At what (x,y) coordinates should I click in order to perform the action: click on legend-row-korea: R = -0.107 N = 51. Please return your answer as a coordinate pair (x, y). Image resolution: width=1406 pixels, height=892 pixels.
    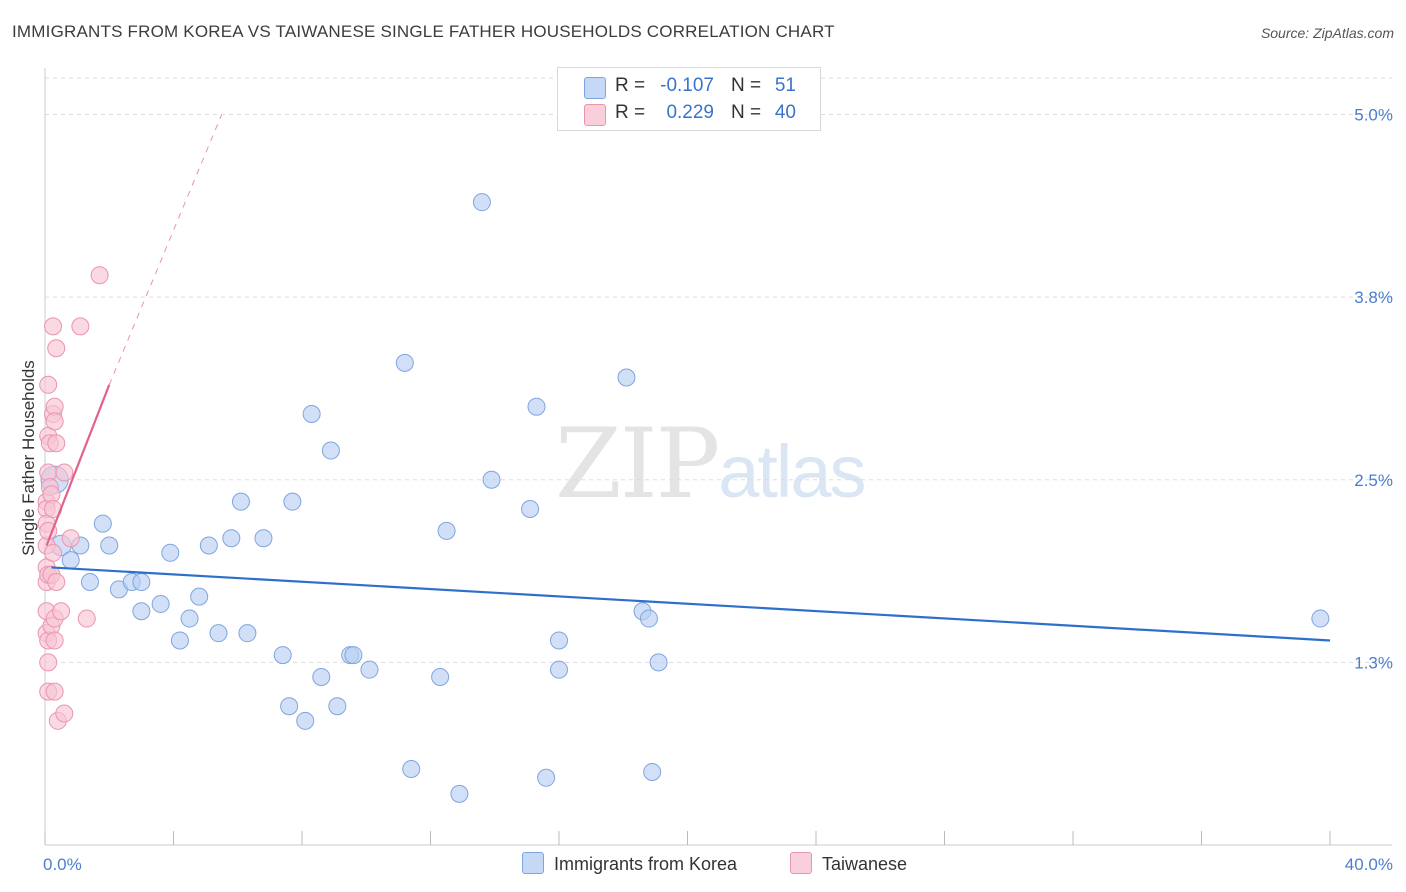
    Looking at the image, I should click on (689, 88).